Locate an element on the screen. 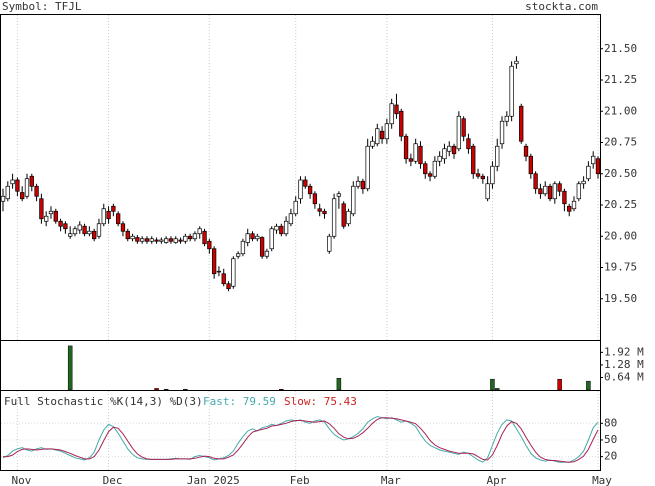 The width and height of the screenshot is (655, 486). y-tick-label: 20 is located at coordinates (610, 456).